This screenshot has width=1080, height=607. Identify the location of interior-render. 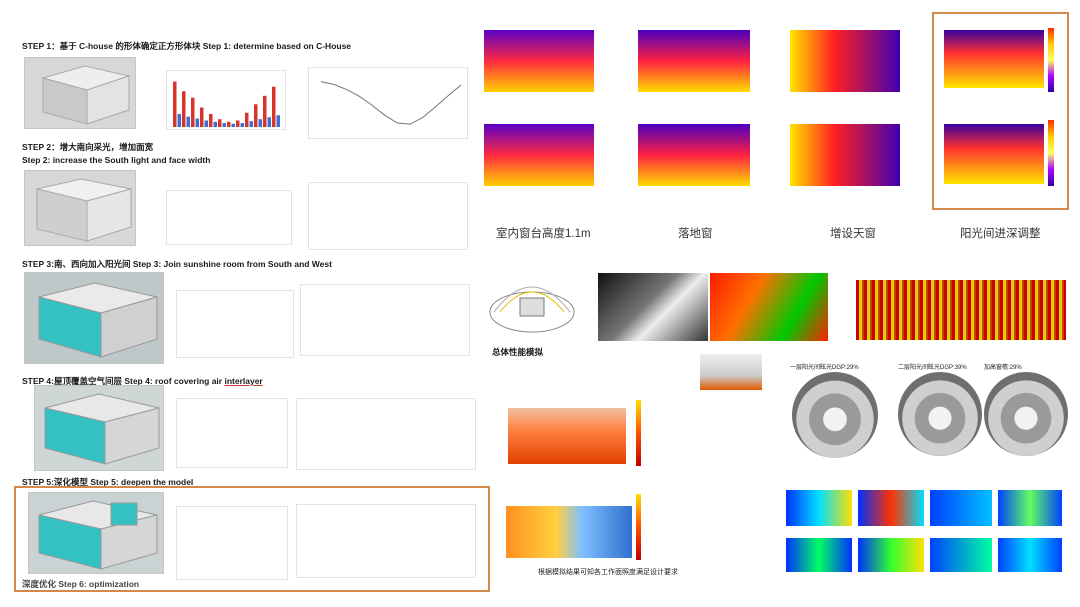
(653, 307).